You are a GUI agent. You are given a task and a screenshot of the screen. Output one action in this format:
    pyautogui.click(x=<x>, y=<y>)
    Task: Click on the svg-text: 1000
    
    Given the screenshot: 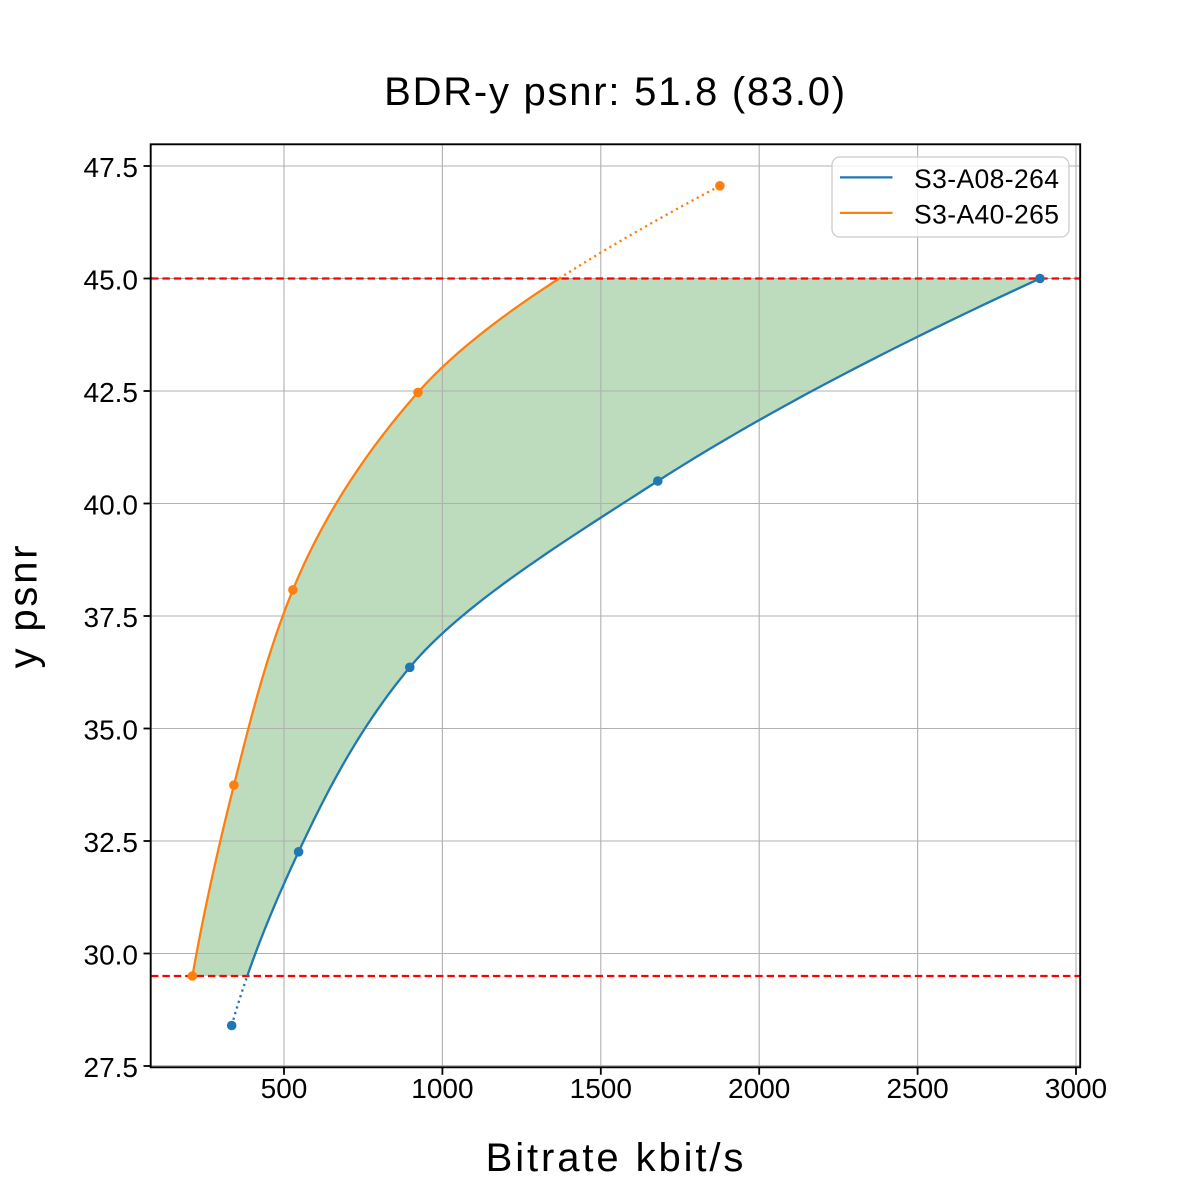 What is the action you would take?
    pyautogui.click(x=442, y=1088)
    